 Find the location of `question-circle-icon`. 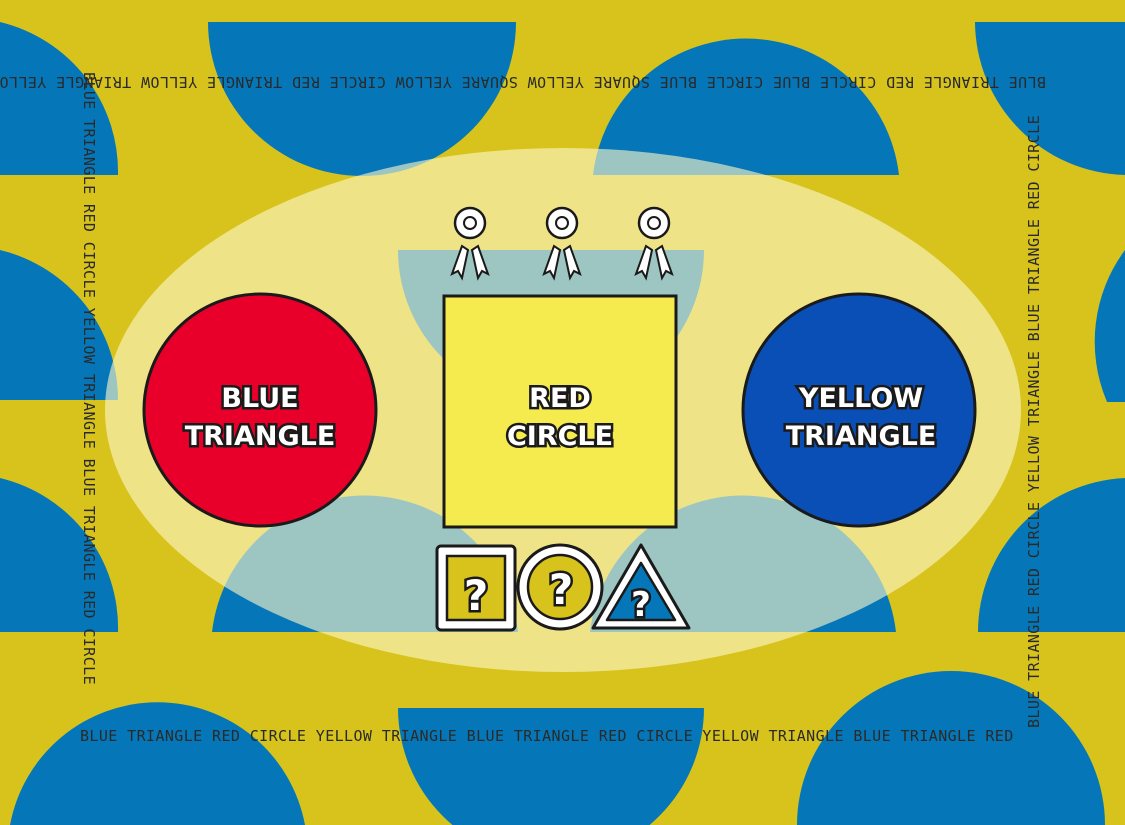

question-circle-icon is located at coordinates (560, 587).